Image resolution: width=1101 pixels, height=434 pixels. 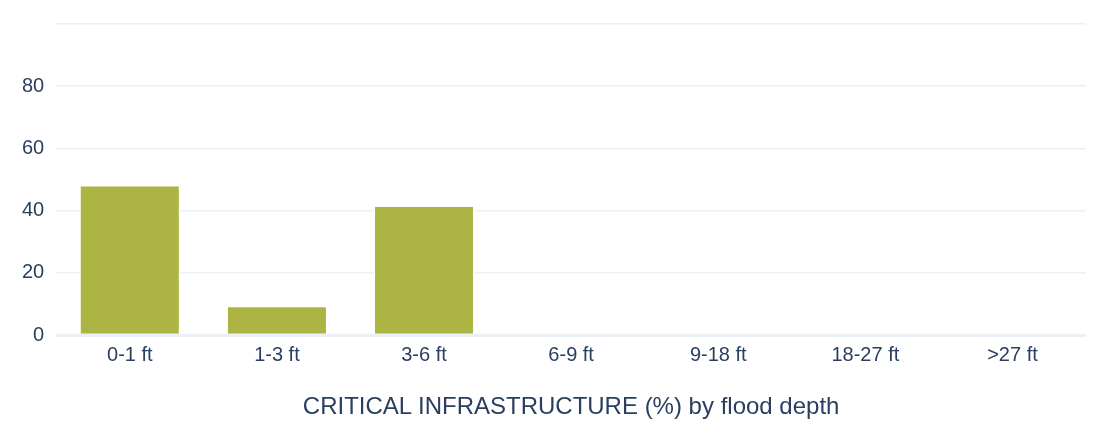 I want to click on y-tick-label: 80, so click(x=33, y=84).